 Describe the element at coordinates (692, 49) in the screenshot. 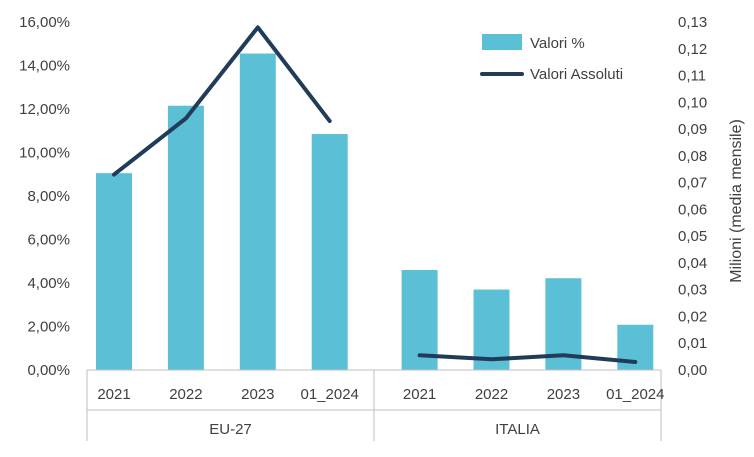

I see `y-right-tick-label: 0,12` at that location.